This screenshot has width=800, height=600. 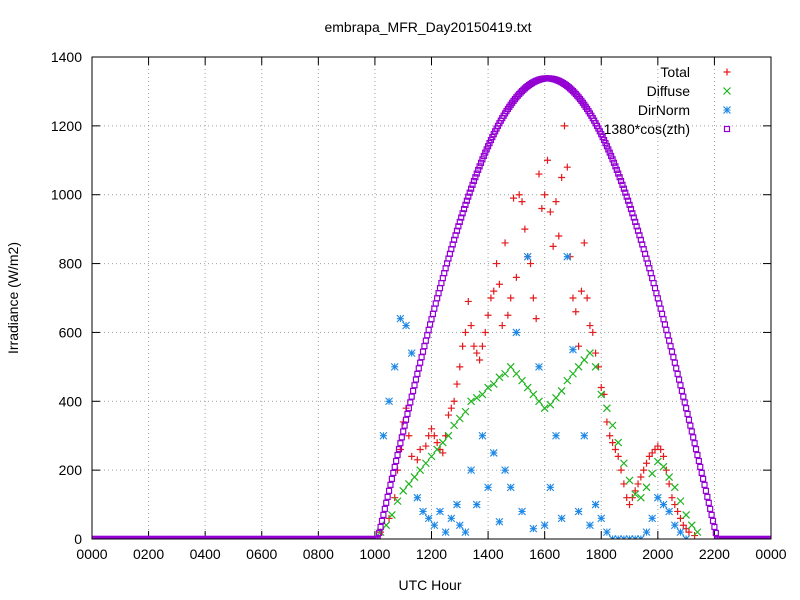 What do you see at coordinates (318, 554) in the screenshot?
I see `x-tick-label: 0800` at bounding box center [318, 554].